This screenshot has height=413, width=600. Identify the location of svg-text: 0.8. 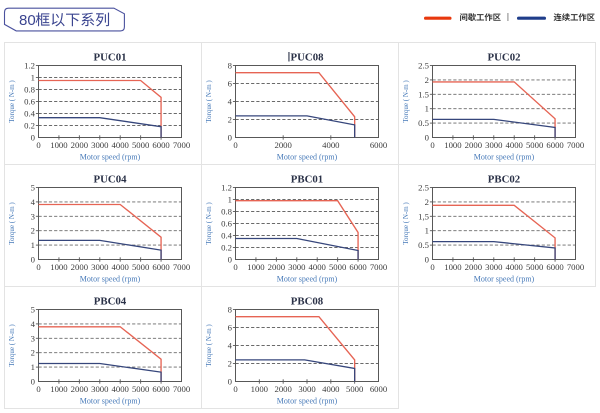
(30, 90).